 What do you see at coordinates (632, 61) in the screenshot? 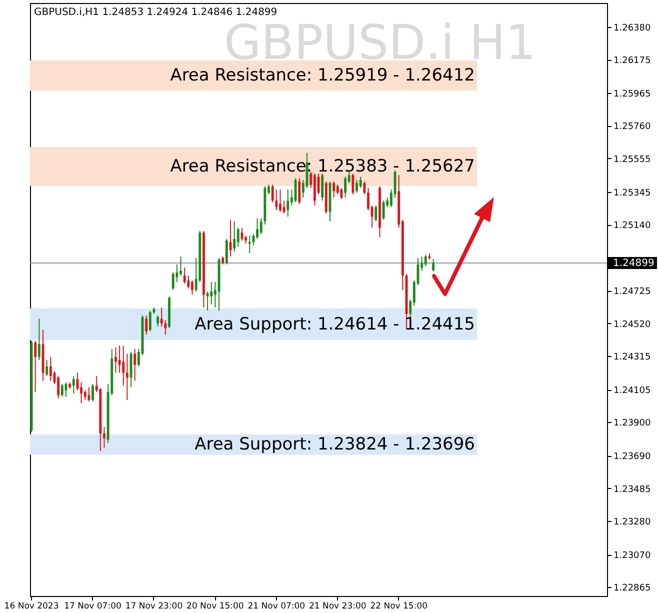
I see `y-tick-label: 1.26175` at bounding box center [632, 61].